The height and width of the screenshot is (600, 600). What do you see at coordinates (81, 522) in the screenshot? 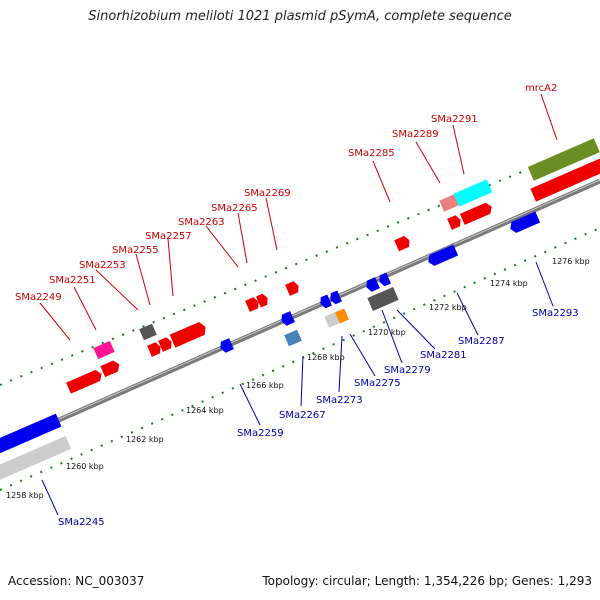
I see `gene-label-SMa2245: SMa2245` at bounding box center [81, 522].